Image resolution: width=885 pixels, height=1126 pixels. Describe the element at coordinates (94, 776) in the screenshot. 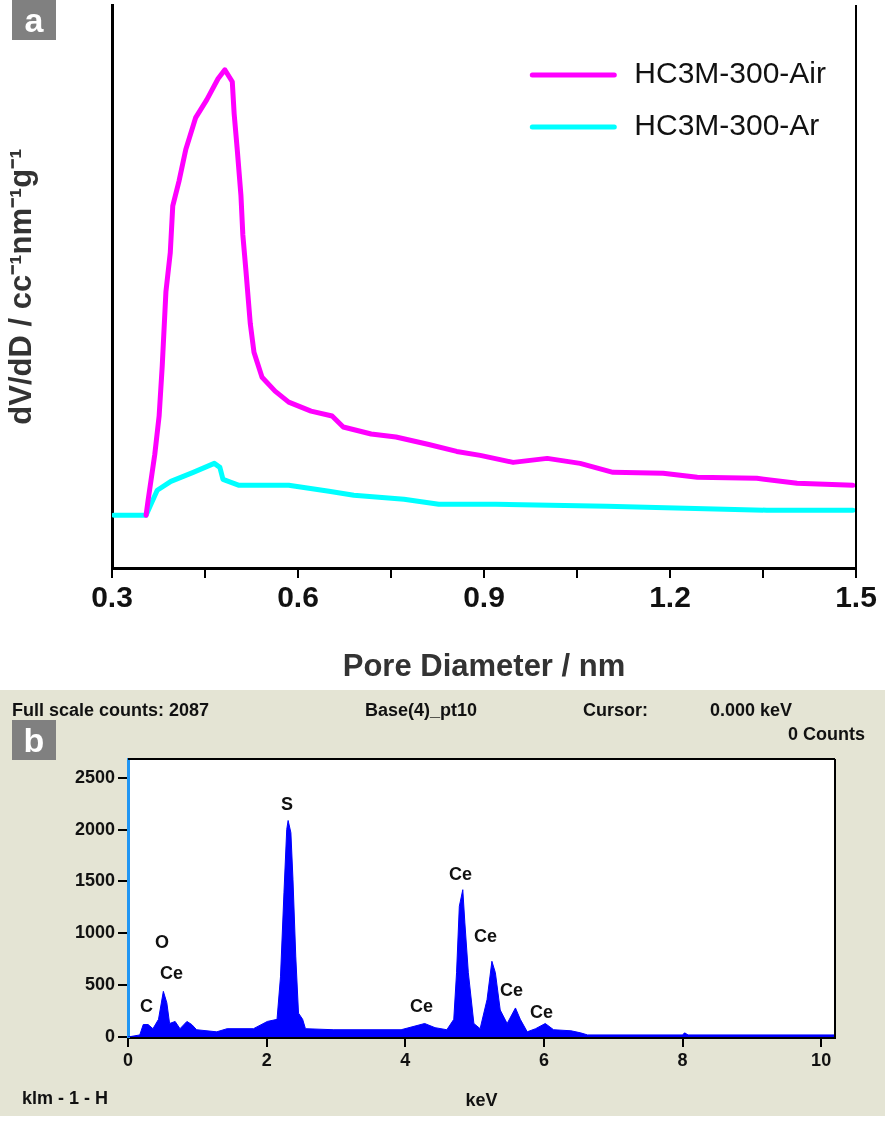

I see `y-tick-label: 2500` at that location.